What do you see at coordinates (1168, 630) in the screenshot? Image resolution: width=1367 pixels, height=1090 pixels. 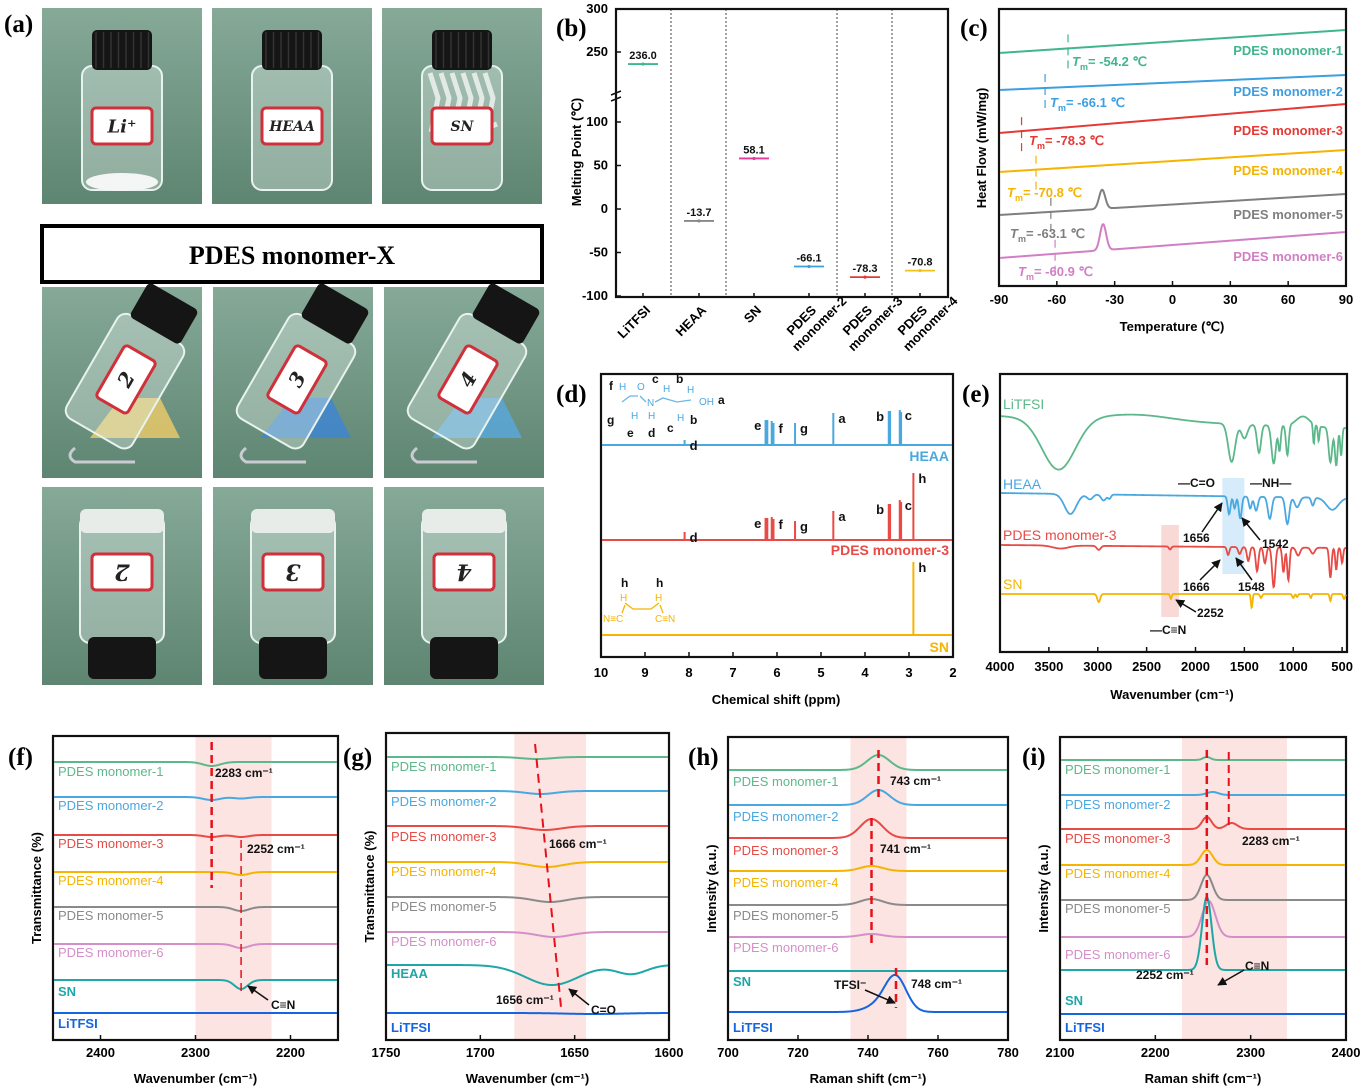 I see `annotation: —C≡N` at bounding box center [1168, 630].